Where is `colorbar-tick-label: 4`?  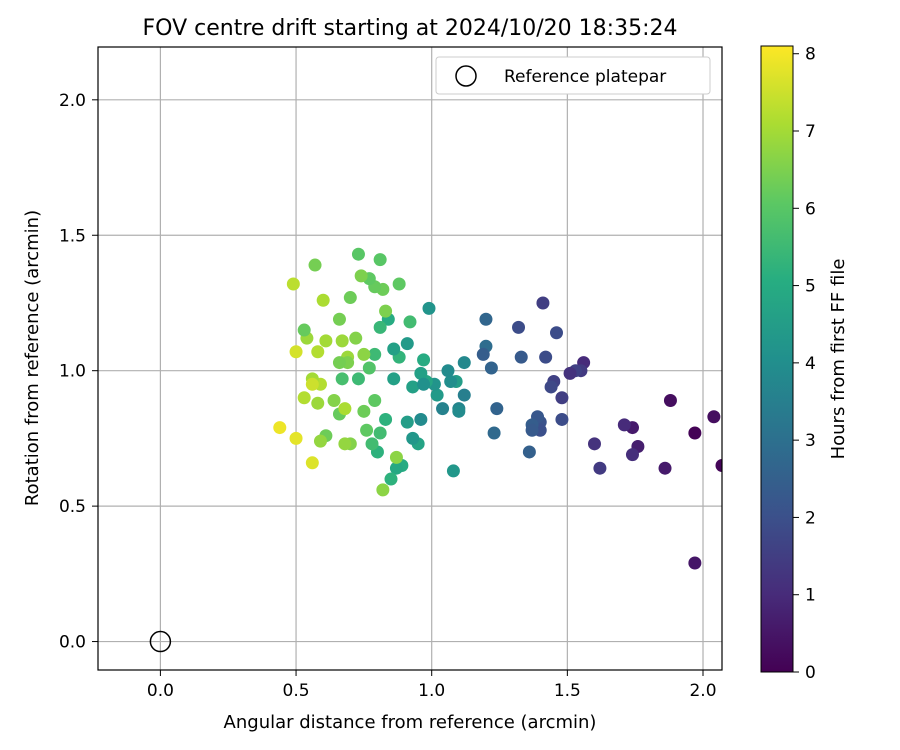 colorbar-tick-label: 4 is located at coordinates (810, 364).